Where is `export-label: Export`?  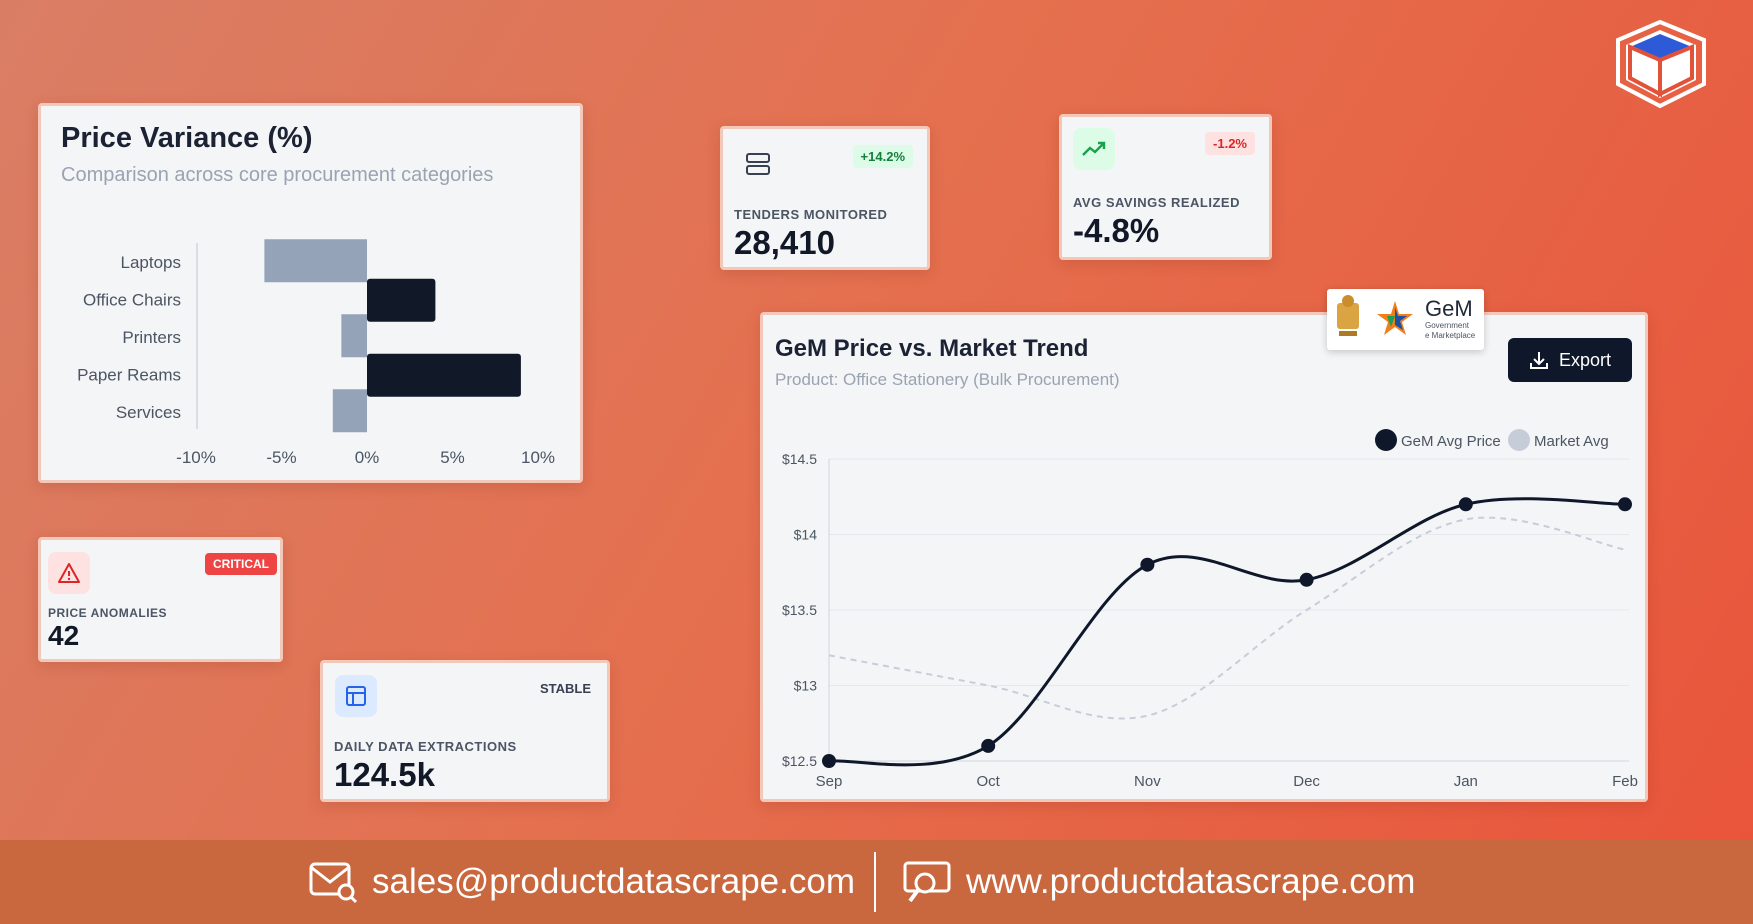
export-label: Export is located at coordinates (1585, 359).